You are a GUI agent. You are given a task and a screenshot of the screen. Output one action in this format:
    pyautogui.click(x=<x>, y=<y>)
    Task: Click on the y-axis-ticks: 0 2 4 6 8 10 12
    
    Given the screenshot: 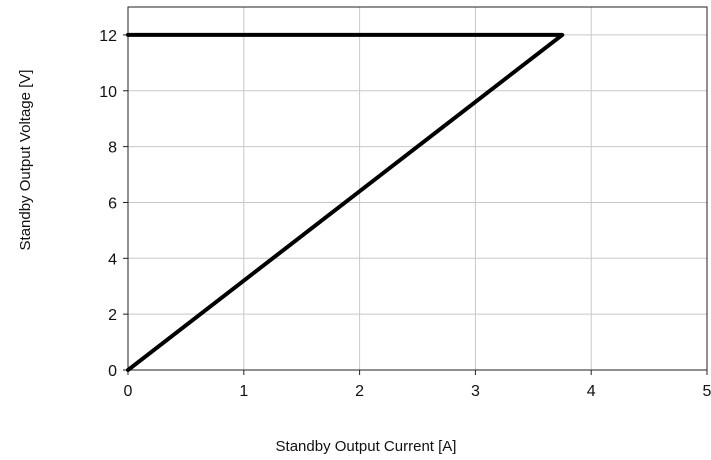 What is the action you would take?
    pyautogui.click(x=108, y=204)
    